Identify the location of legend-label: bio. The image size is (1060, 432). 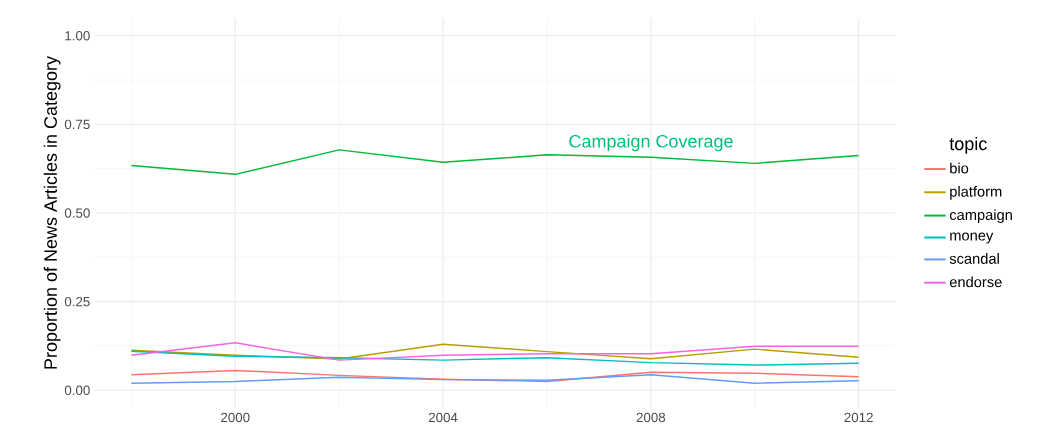
(959, 168).